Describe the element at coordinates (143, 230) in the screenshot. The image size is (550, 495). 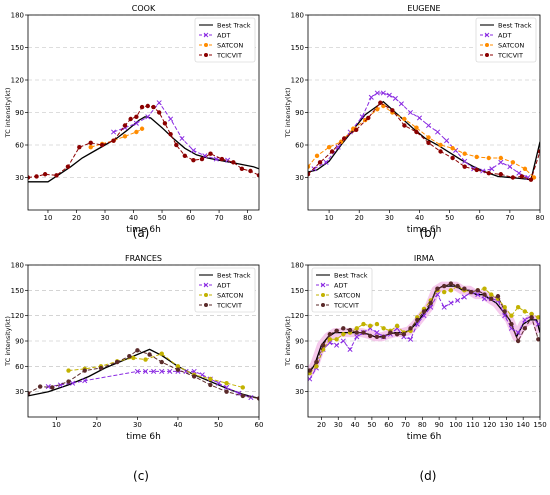
I see `x-axis-label: time 6h` at that location.